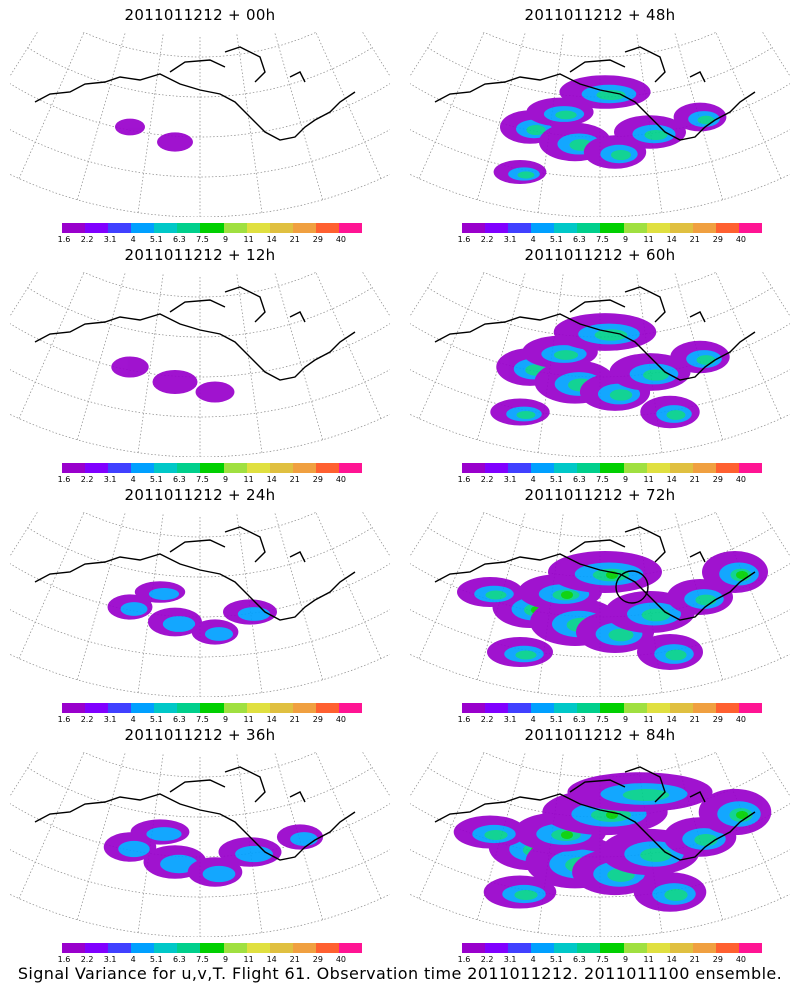 Image resolution: width=800 pixels, height=1000 pixels. I want to click on variance-field, so click(612, 610).